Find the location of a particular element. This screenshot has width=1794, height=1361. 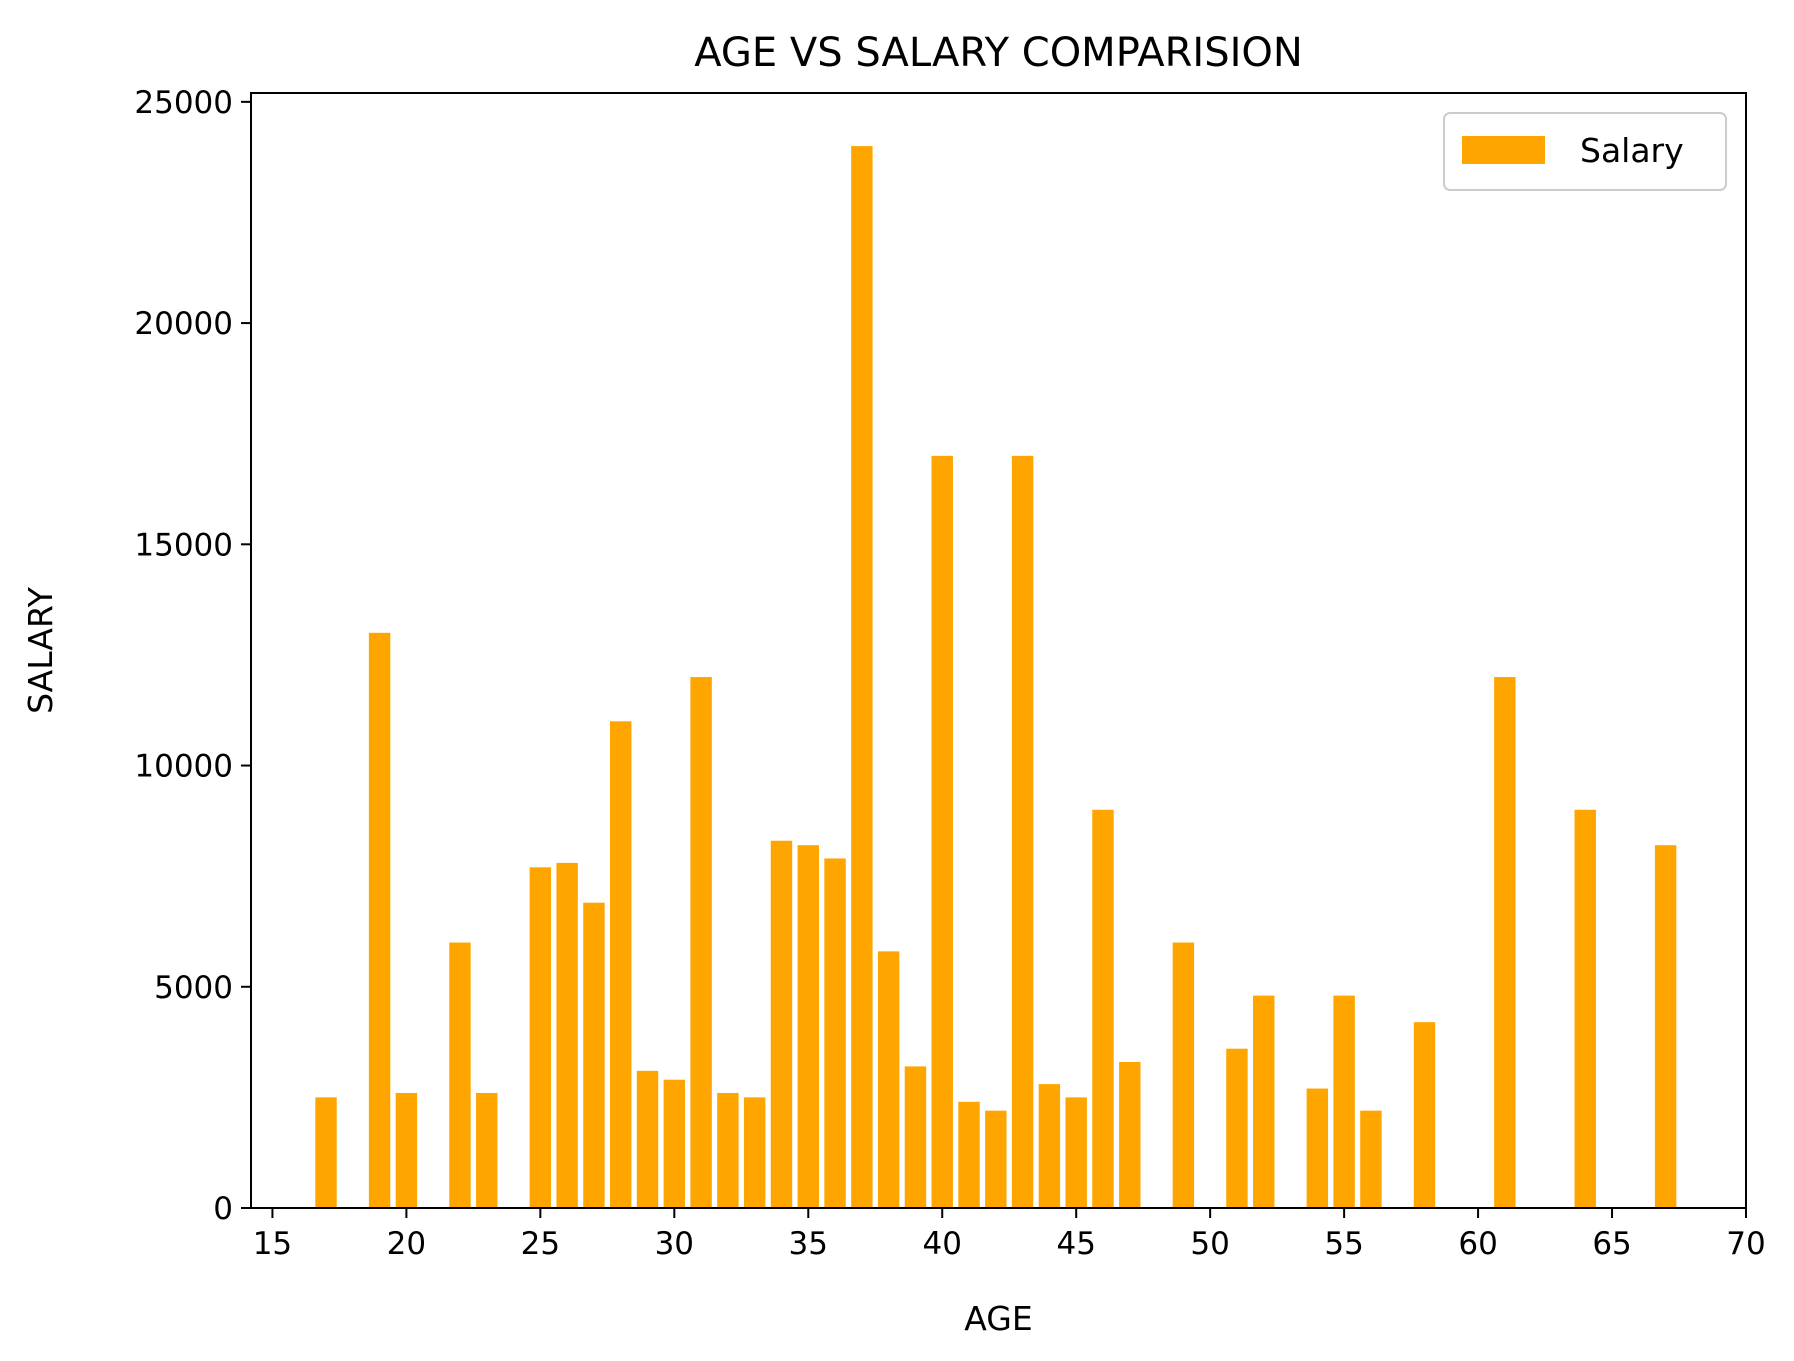

x-tick-label-50: 50 is located at coordinates (1209, 1244).